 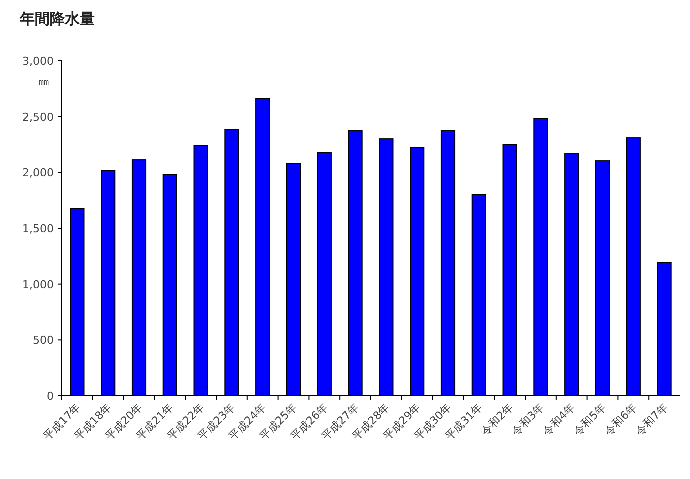 What do you see at coordinates (38, 229) in the screenshot?
I see `y-tick-label: 1,500` at bounding box center [38, 229].